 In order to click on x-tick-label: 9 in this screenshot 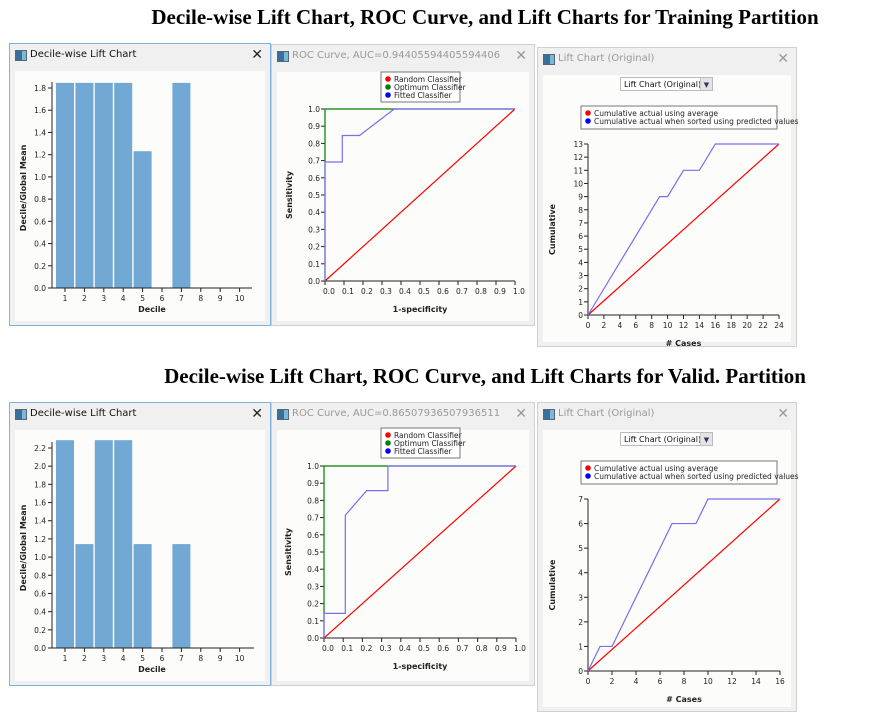, I will do `click(220, 658)`.